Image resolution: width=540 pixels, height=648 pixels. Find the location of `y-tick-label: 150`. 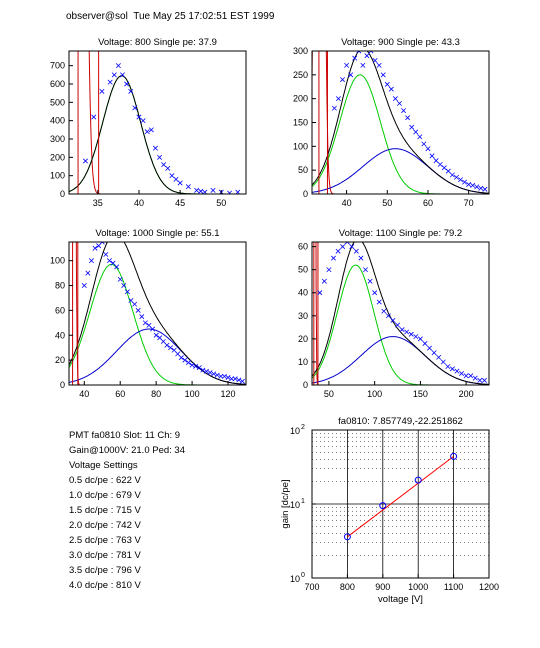

y-tick-label: 150 is located at coordinates (300, 123).